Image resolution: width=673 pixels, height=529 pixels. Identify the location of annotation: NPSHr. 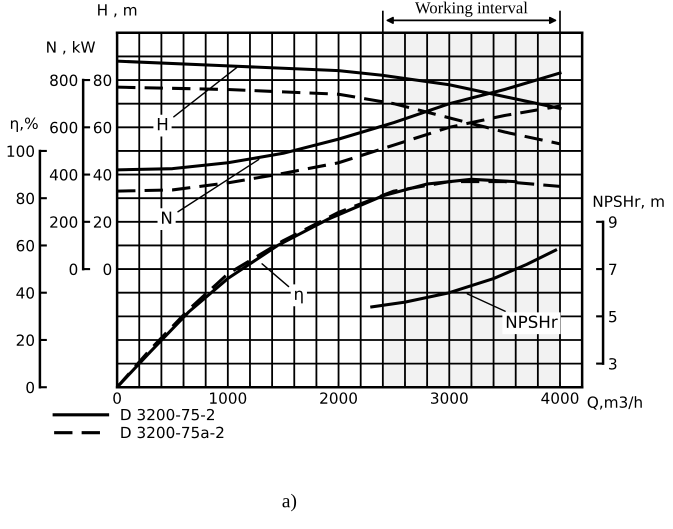
(532, 322).